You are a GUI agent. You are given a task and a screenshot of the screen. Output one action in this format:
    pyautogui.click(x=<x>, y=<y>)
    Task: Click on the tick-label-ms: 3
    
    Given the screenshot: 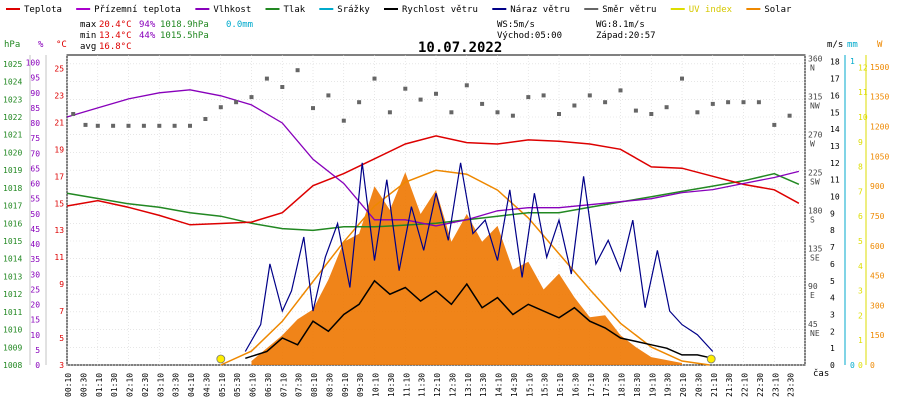 What is the action you would take?
    pyautogui.click(x=832, y=314)
    